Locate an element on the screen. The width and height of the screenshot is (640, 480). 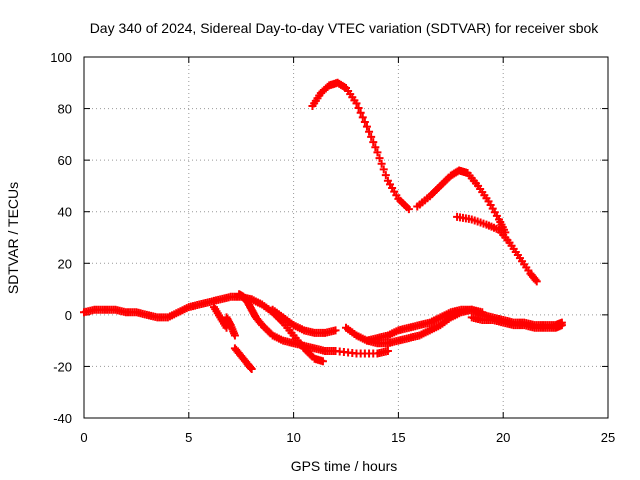
y-tick-label: 20 is located at coordinates (65, 263).